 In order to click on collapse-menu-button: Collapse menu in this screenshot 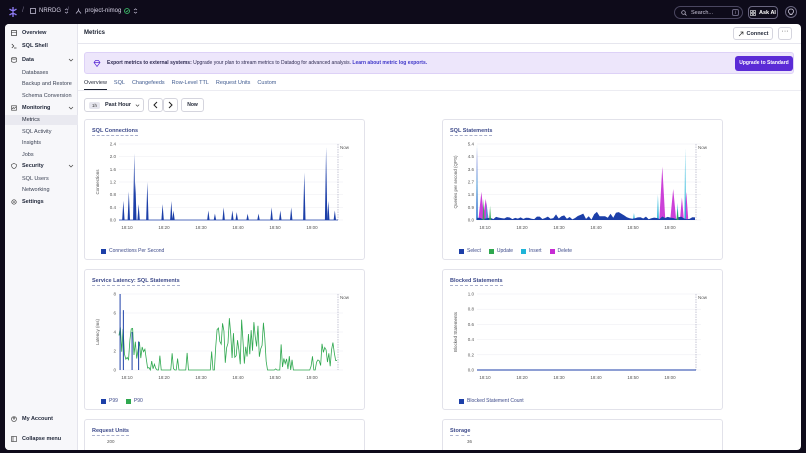, I will do `click(41, 439)`.